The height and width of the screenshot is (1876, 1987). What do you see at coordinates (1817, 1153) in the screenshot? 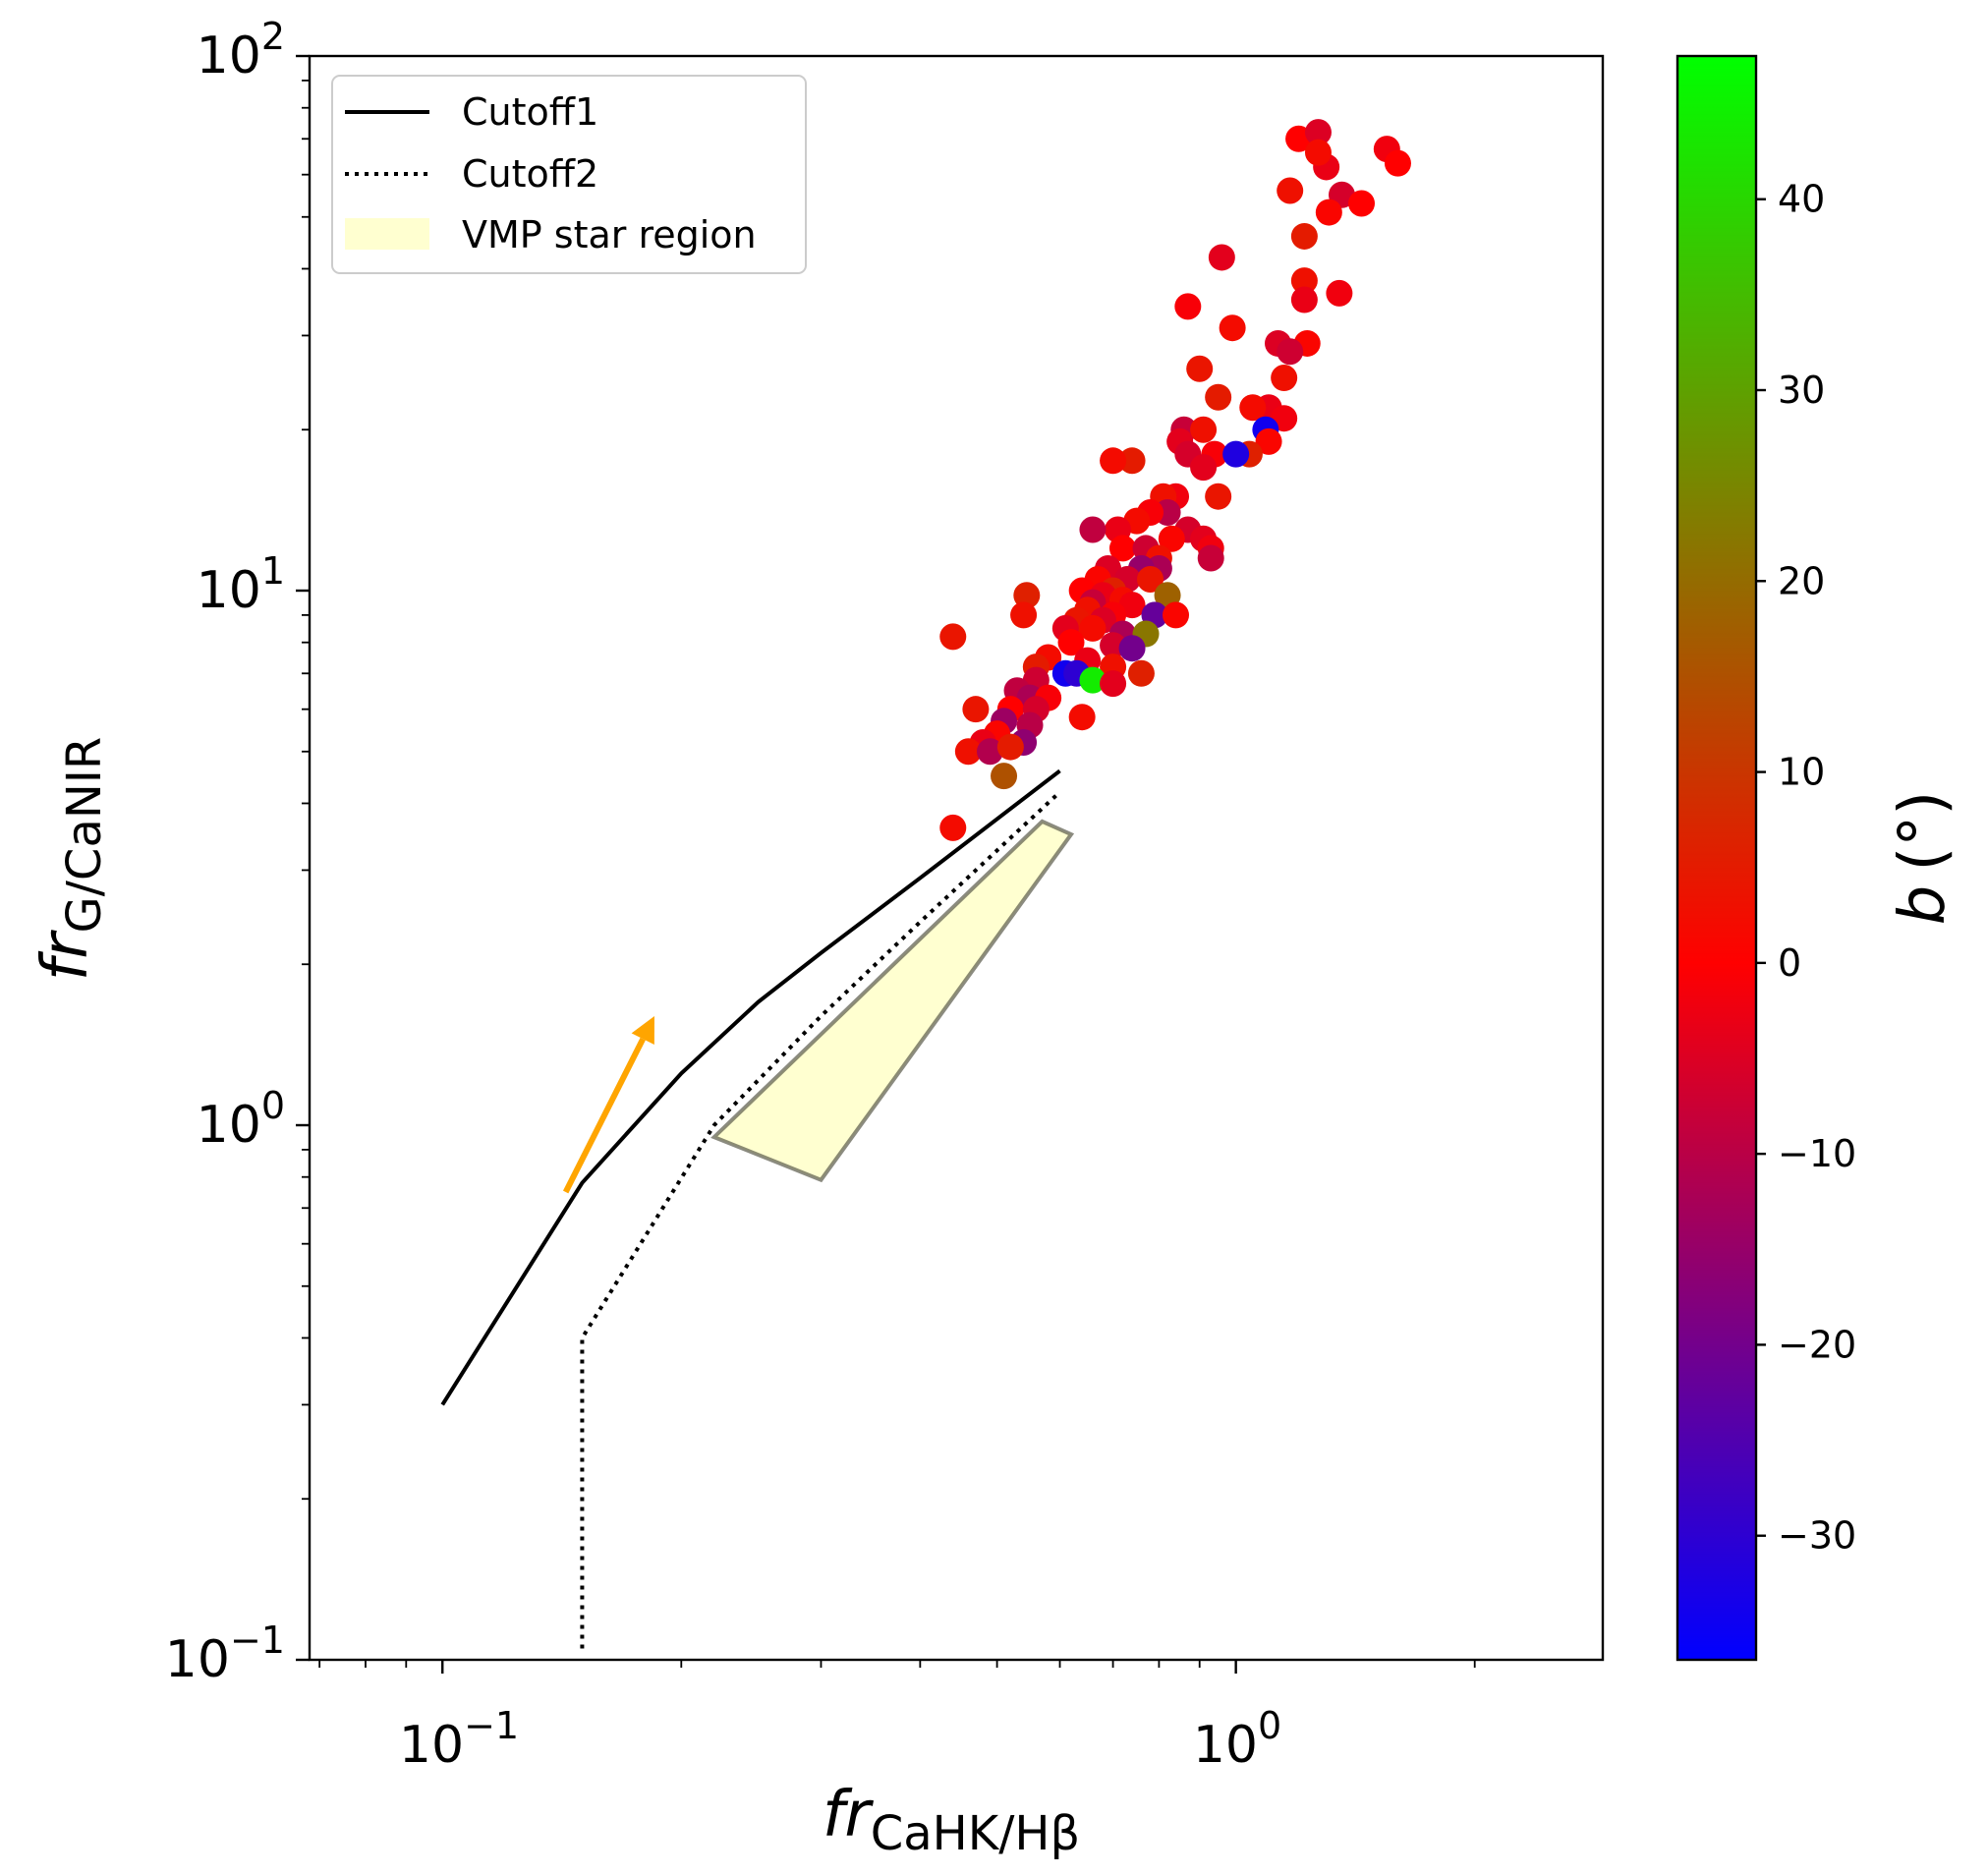
I see `colorbar-tick-label: −10` at bounding box center [1817, 1153].